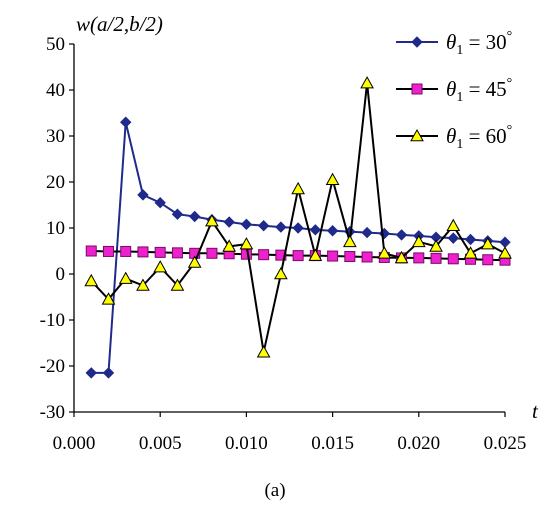  I want to click on y-tick-label: 20, so click(55, 182).